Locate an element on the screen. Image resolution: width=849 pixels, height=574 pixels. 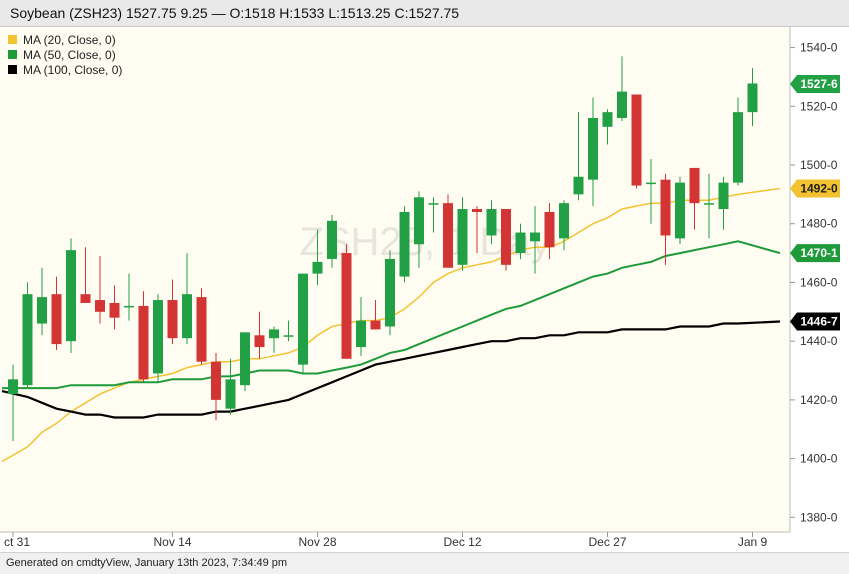
last-price-label-text: 1527-6 is located at coordinates (819, 84).